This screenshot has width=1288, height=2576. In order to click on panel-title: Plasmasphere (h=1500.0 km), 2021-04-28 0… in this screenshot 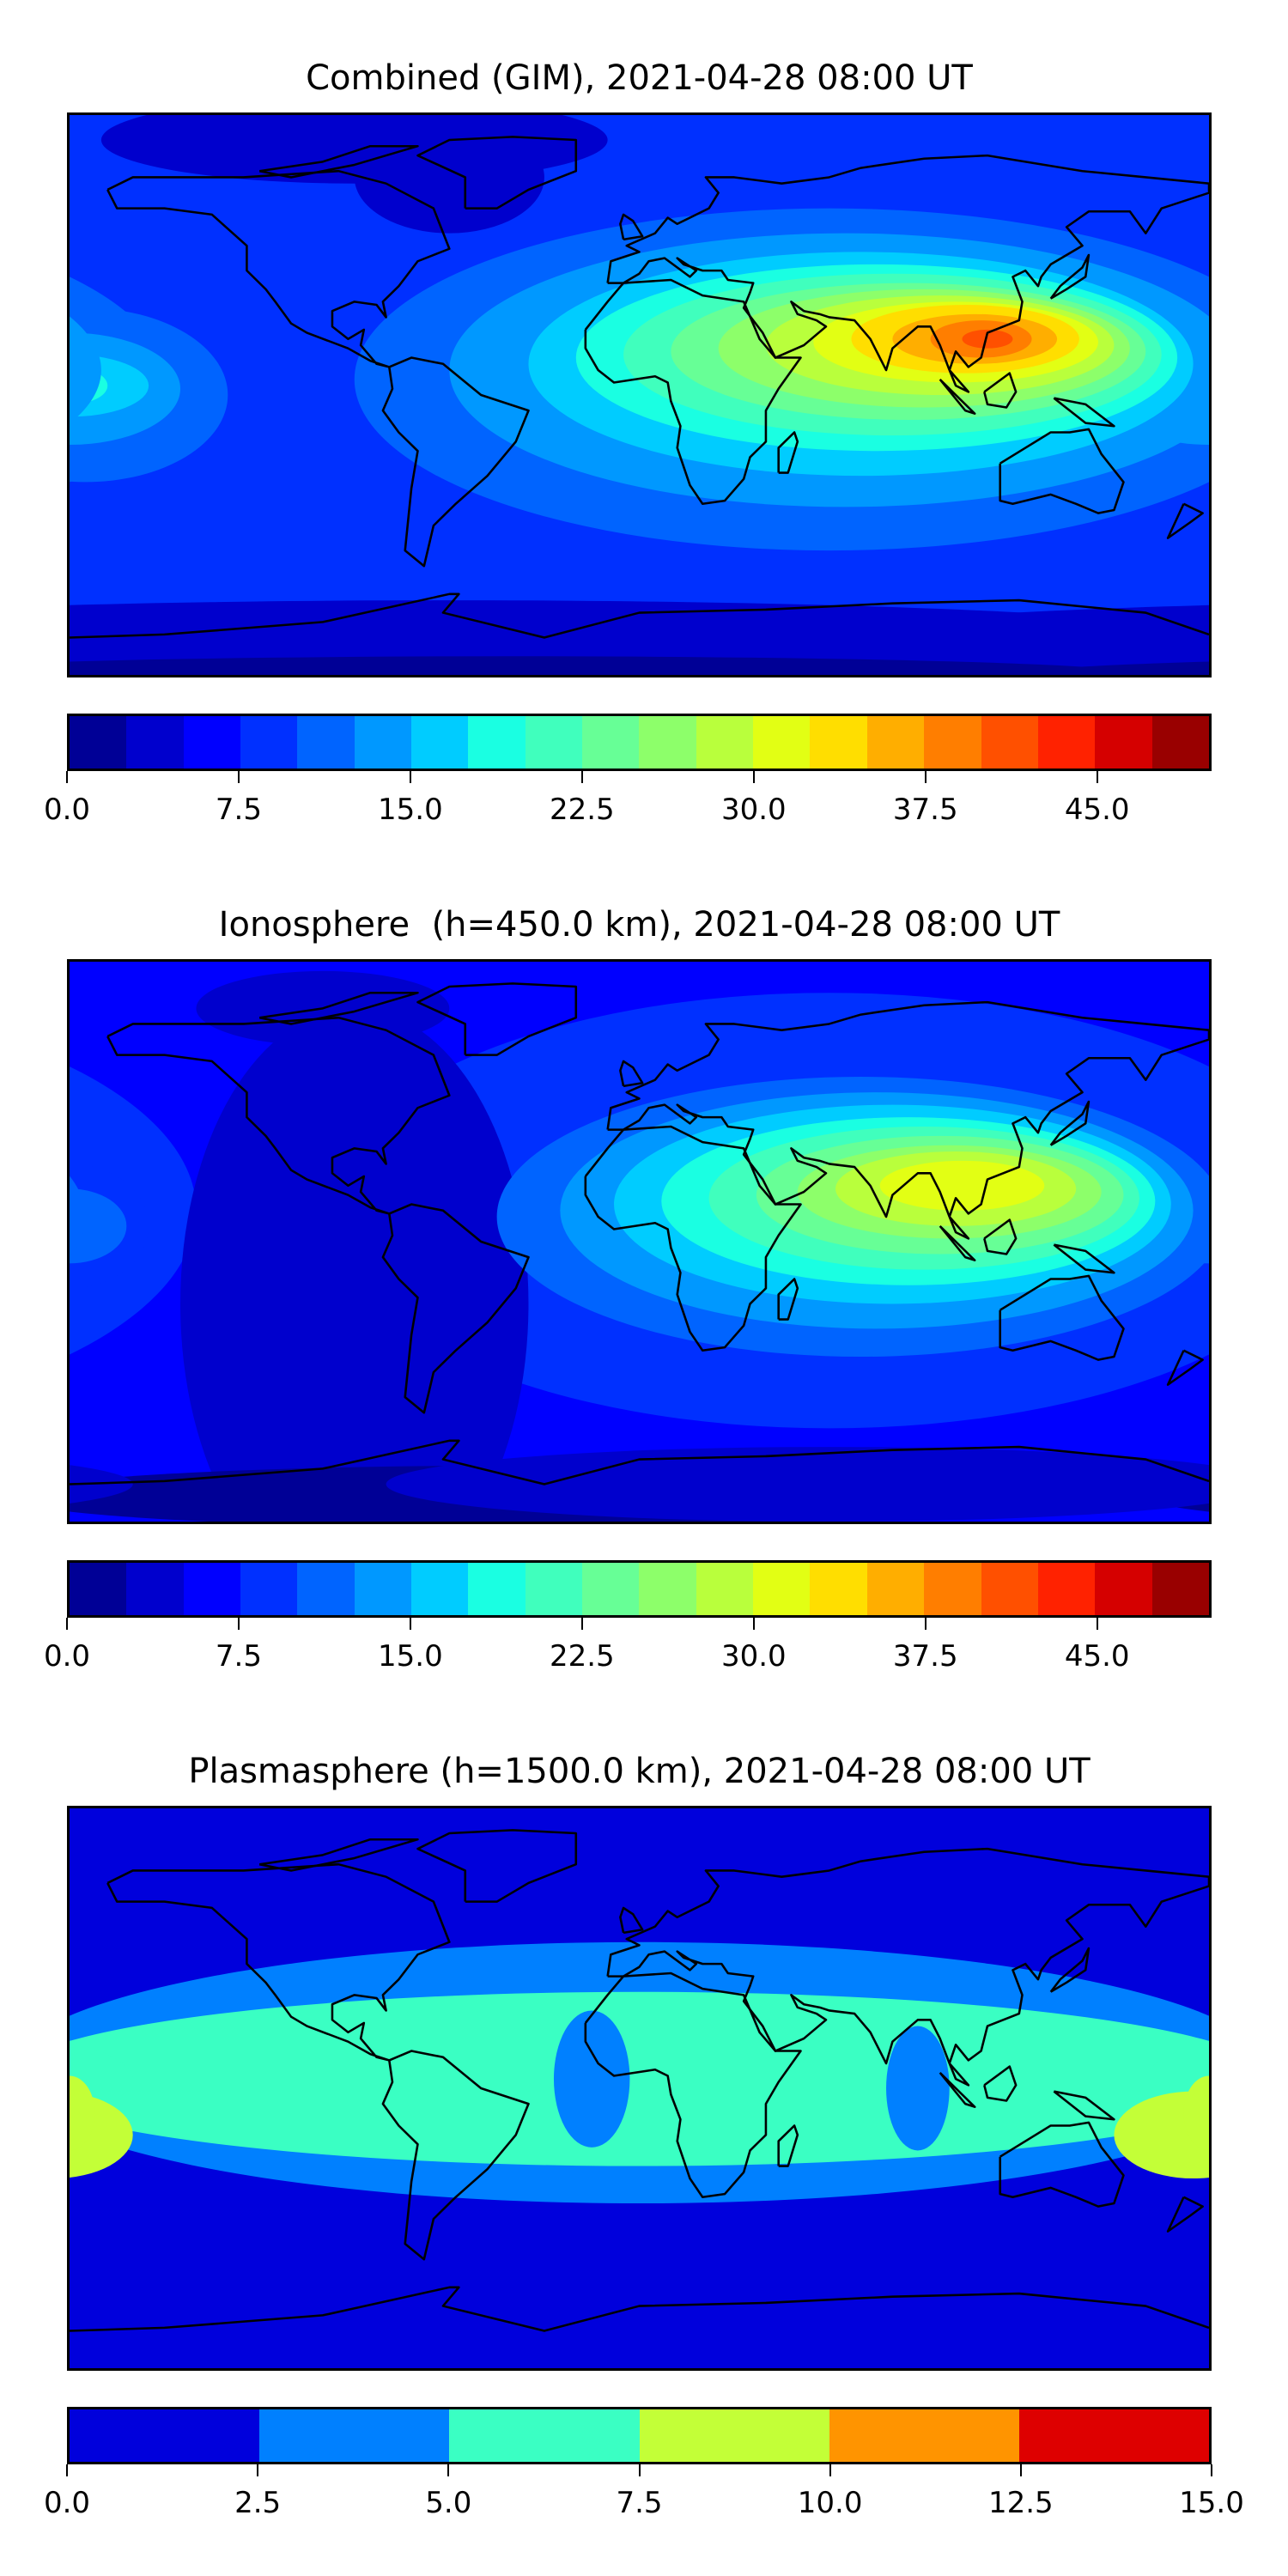, I will do `click(640, 1771)`.